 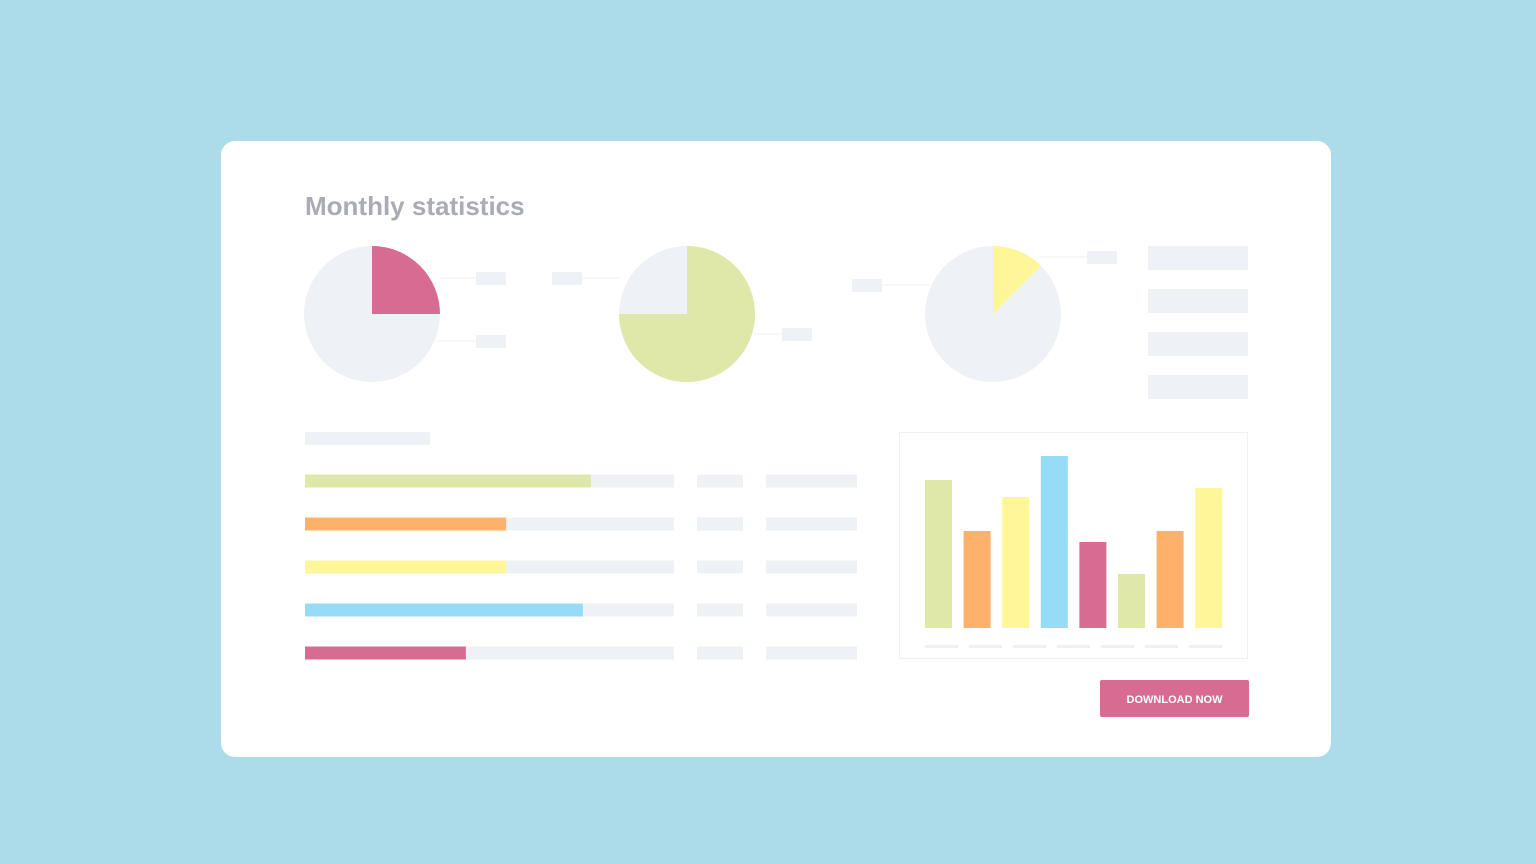 I want to click on download-button, so click(x=1174, y=698).